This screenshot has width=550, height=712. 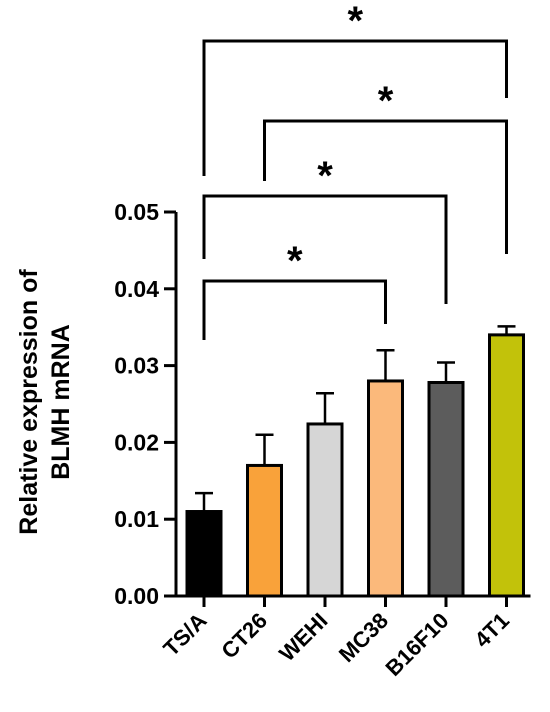 I want to click on x-tick-label: B16F10, so click(x=417, y=644).